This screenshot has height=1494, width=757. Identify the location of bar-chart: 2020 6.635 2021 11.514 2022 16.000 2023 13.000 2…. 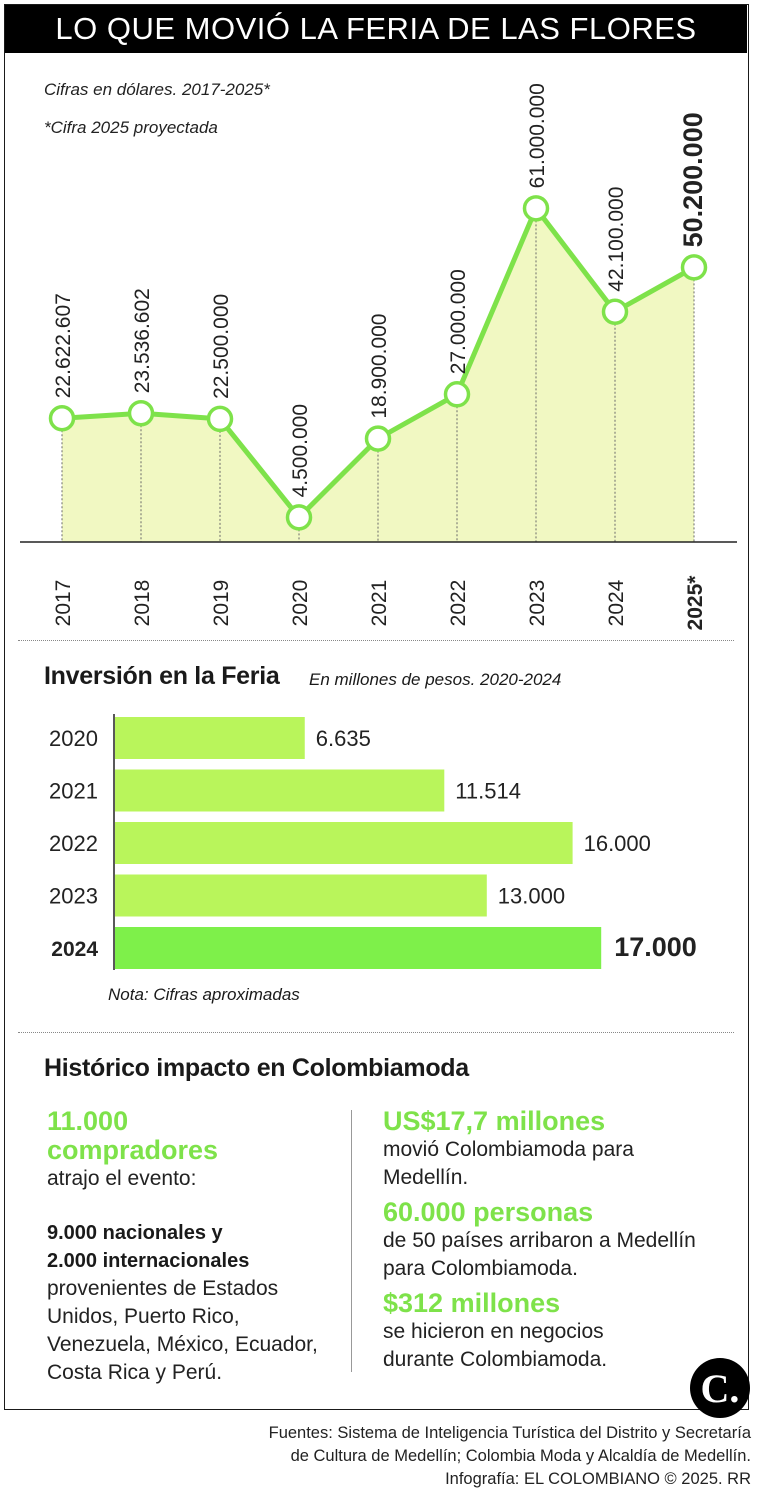
(373, 842).